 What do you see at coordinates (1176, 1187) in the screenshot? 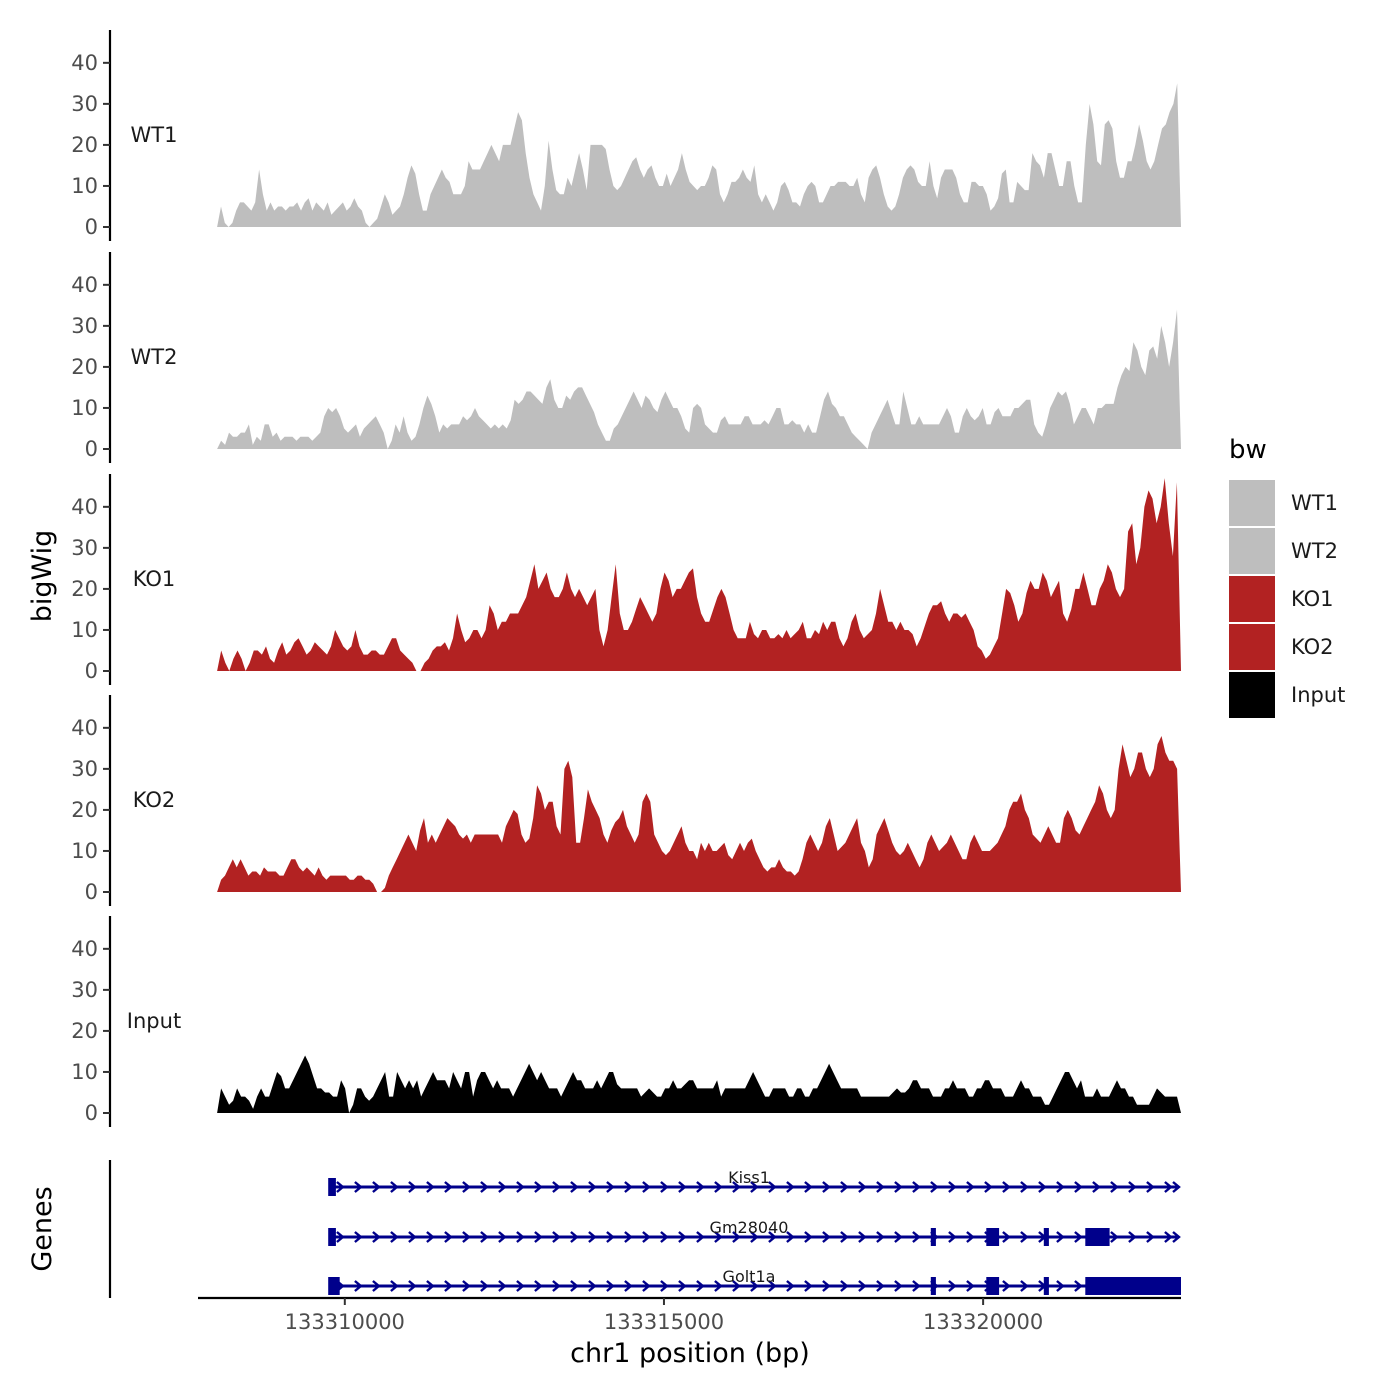
I see `strand-arrow-end` at bounding box center [1176, 1187].